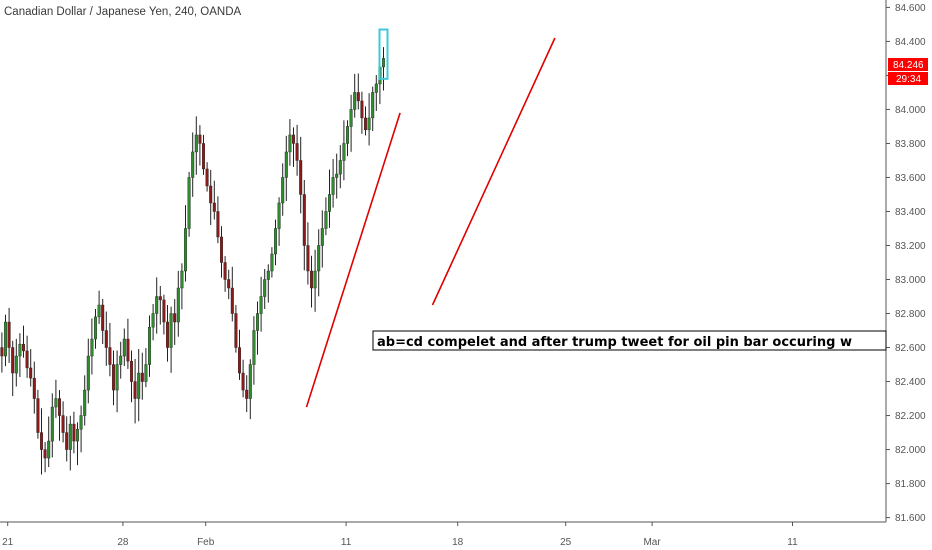 The height and width of the screenshot is (550, 932). Describe the element at coordinates (792, 542) in the screenshot. I see `time-tick-label: 11` at that location.